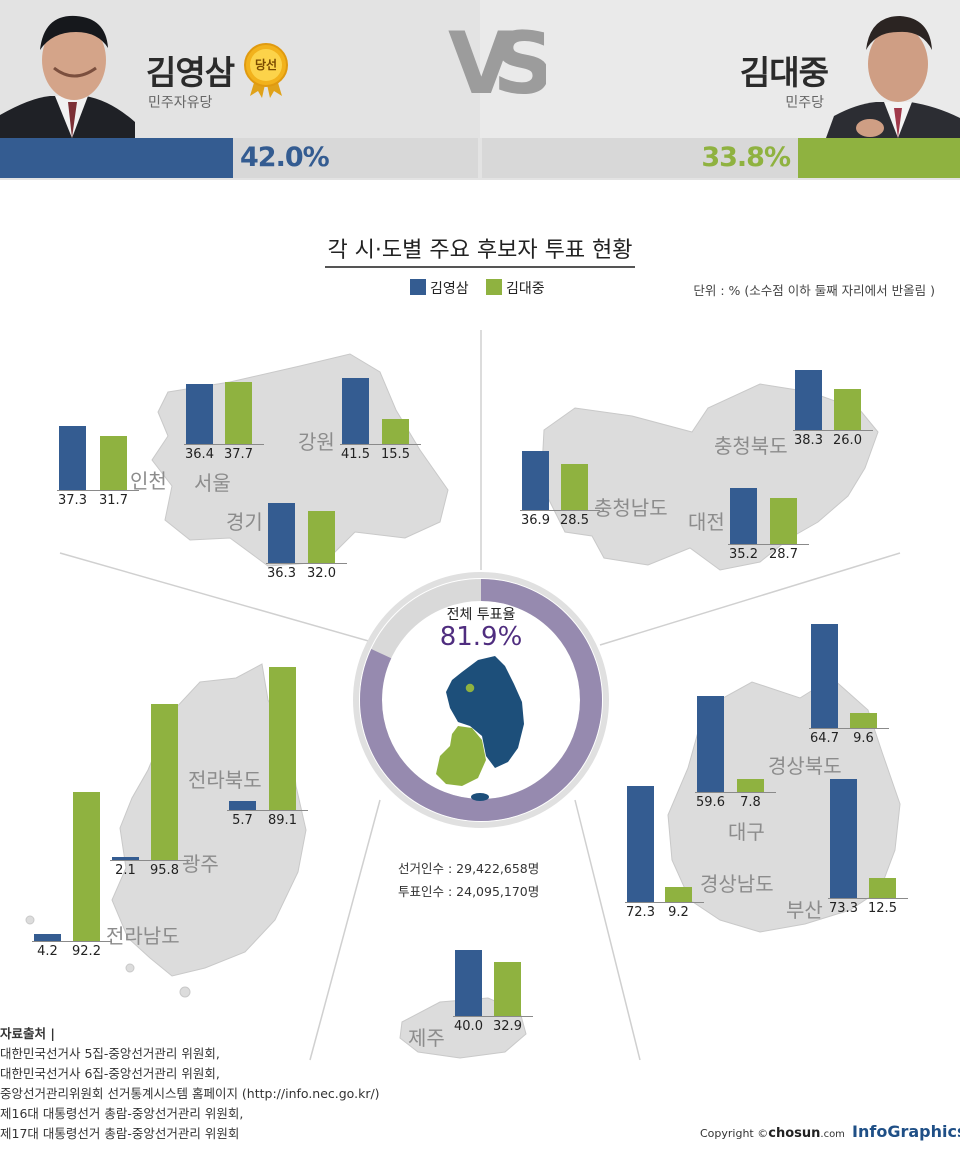 This screenshot has width=960, height=1151. I want to click on bar-value-label: 95.8, so click(164, 870).